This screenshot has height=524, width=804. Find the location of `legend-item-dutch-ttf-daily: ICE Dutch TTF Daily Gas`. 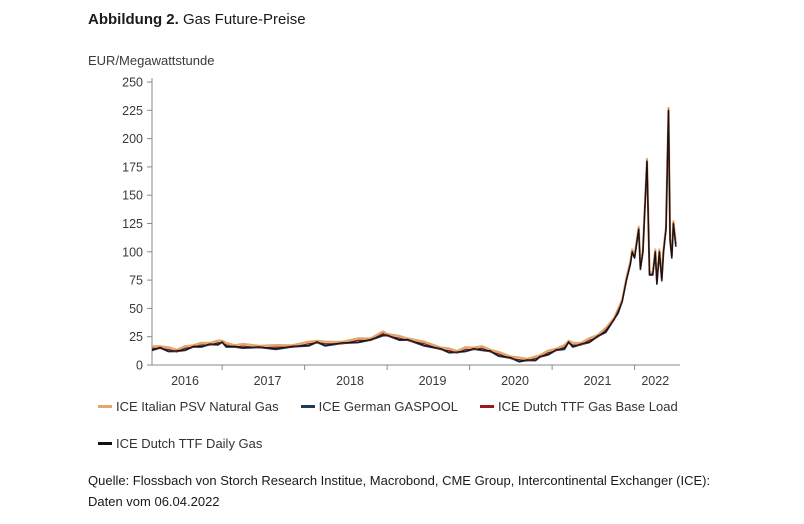

legend-item-dutch-ttf-daily: ICE Dutch TTF Daily Gas is located at coordinates (180, 443).